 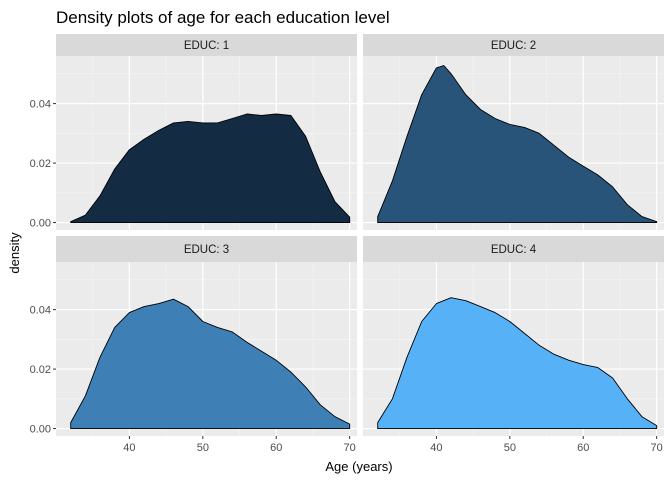 What do you see at coordinates (358, 466) in the screenshot?
I see `x-axis-title: Age (years)` at bounding box center [358, 466].